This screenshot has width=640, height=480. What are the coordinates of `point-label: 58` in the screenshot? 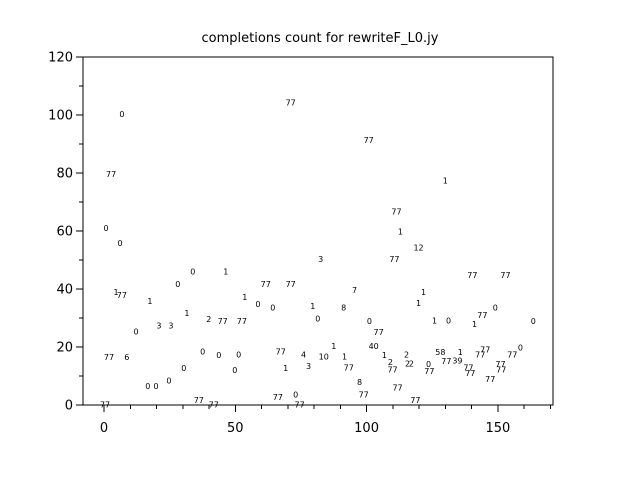 It's located at (440, 352).